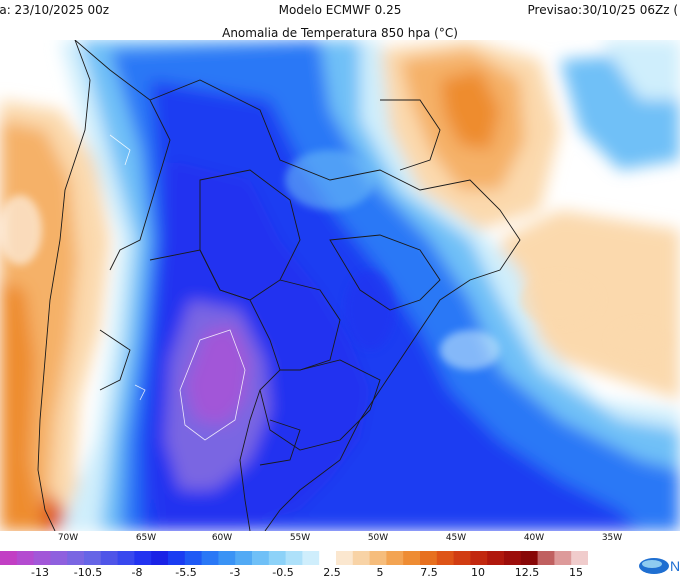  What do you see at coordinates (576, 572) in the screenshot?
I see `colorbar-tick-label: 15` at bounding box center [576, 572].